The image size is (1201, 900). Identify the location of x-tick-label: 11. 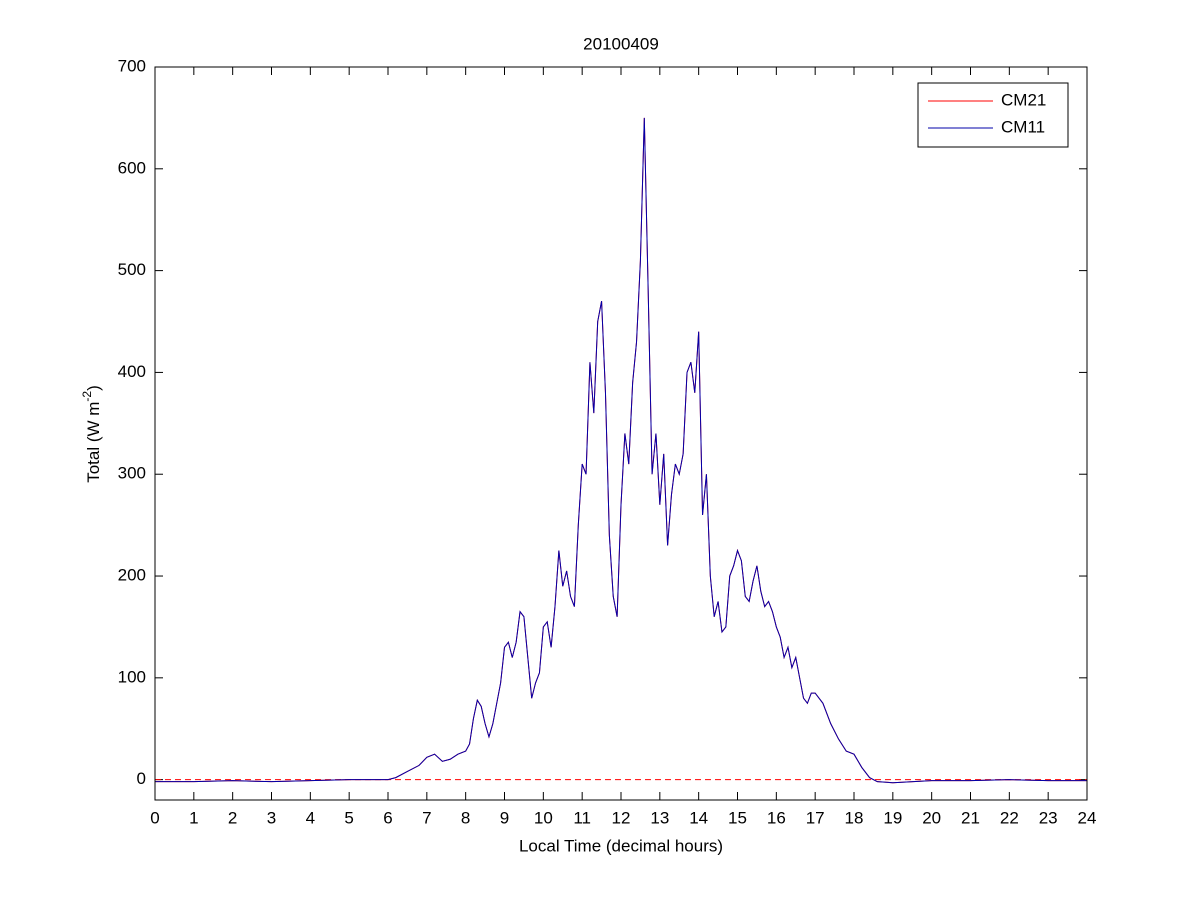
(582, 817).